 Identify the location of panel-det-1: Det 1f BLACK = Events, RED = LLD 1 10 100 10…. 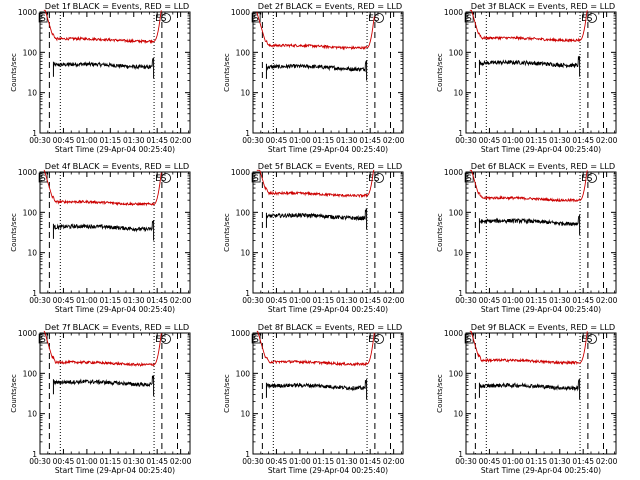
(101, 77).